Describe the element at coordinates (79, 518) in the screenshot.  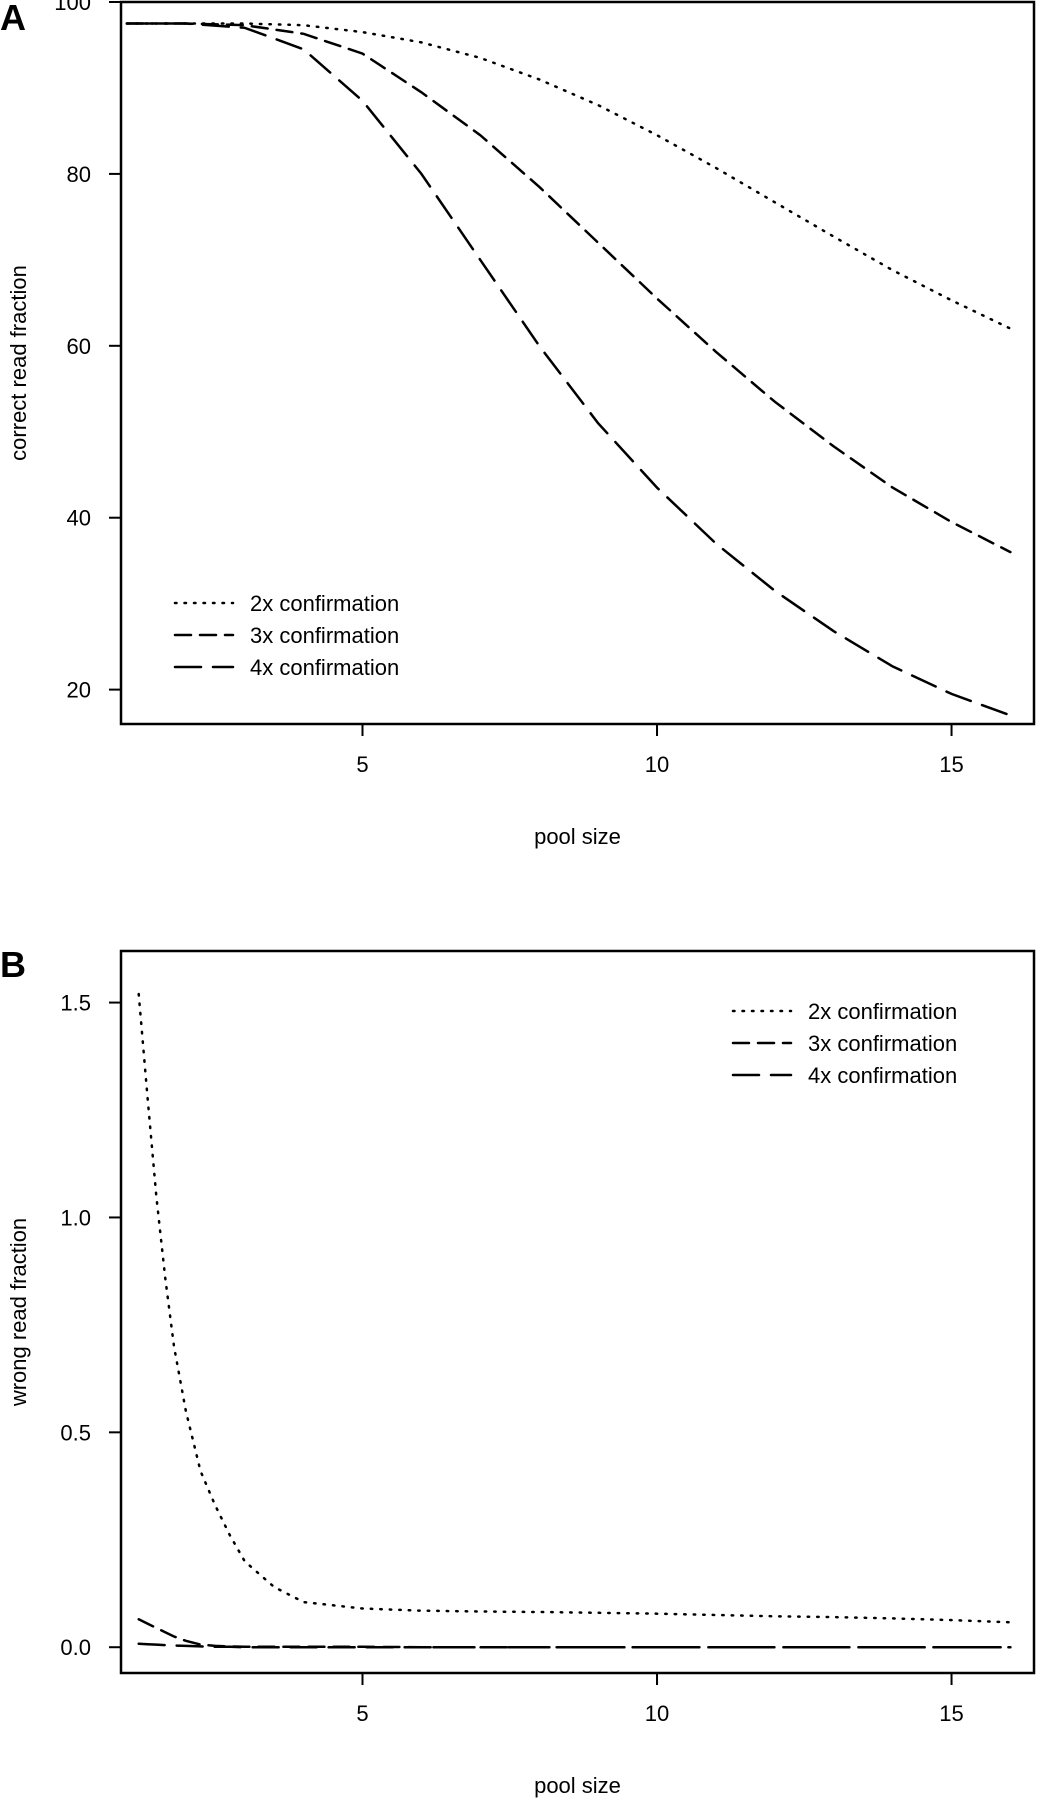
I see `panel-a-y-tick-label: 40` at that location.